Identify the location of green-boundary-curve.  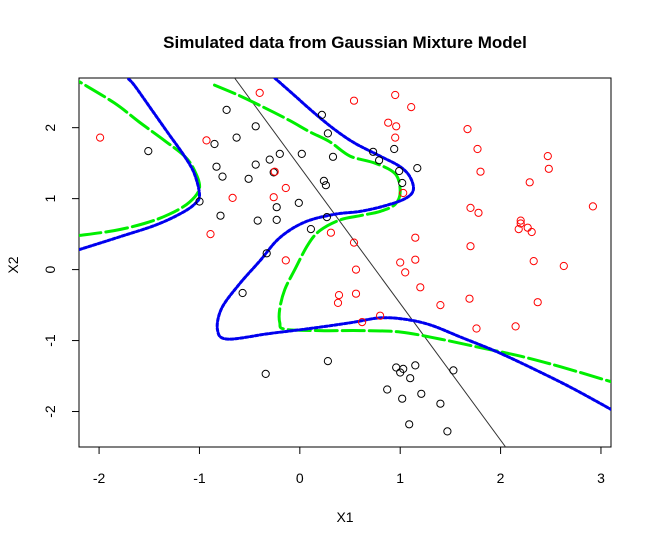
(140, 158).